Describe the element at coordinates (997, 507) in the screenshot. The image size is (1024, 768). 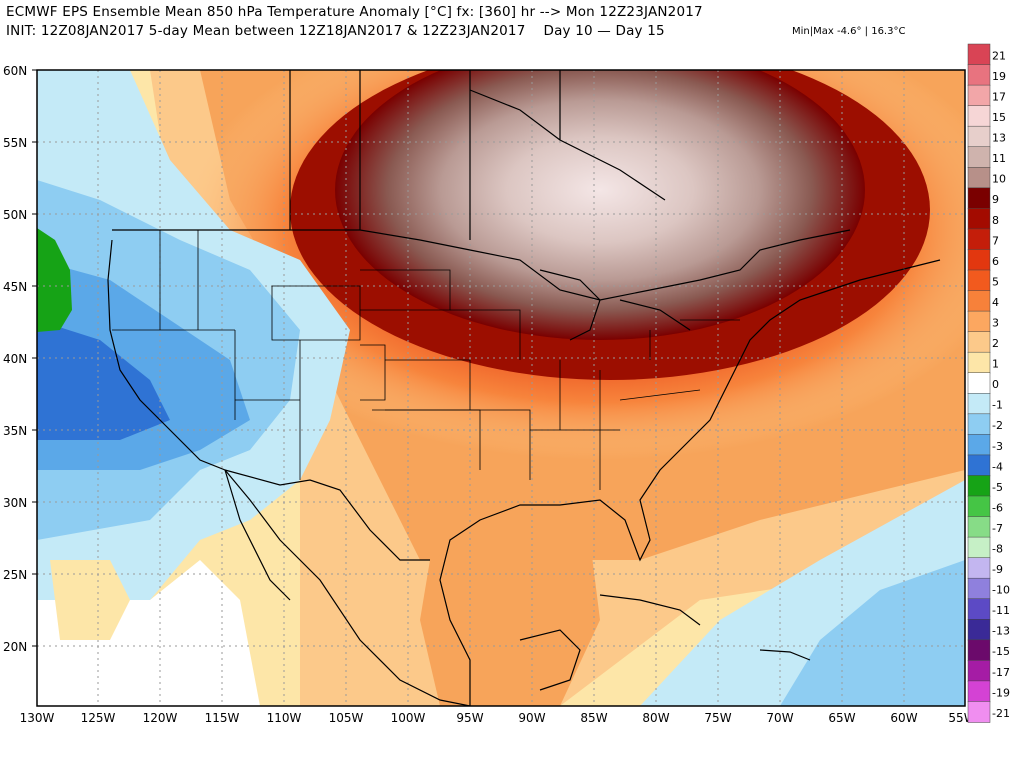
I see `colorbar-label: -6` at that location.